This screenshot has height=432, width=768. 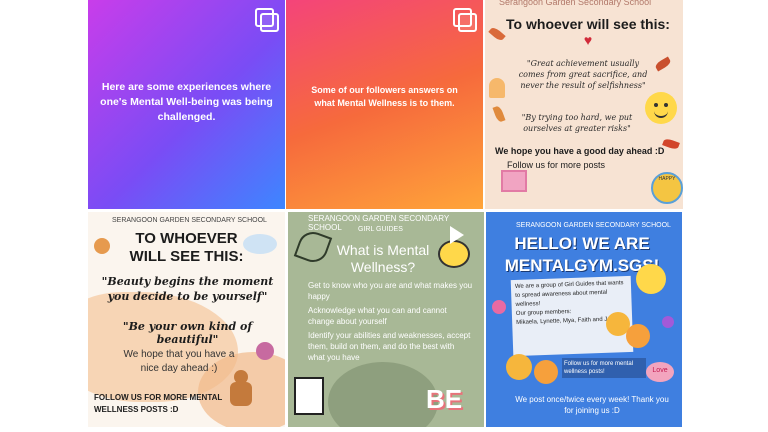 What do you see at coordinates (383, 394) in the screenshot?
I see `blob-decoration` at bounding box center [383, 394].